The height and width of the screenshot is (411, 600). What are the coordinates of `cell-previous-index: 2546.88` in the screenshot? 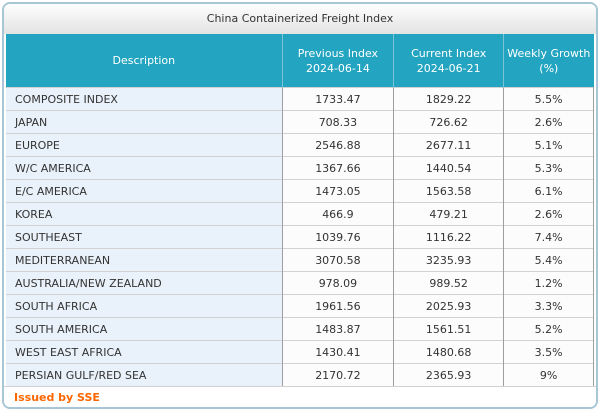 It's located at (337, 145).